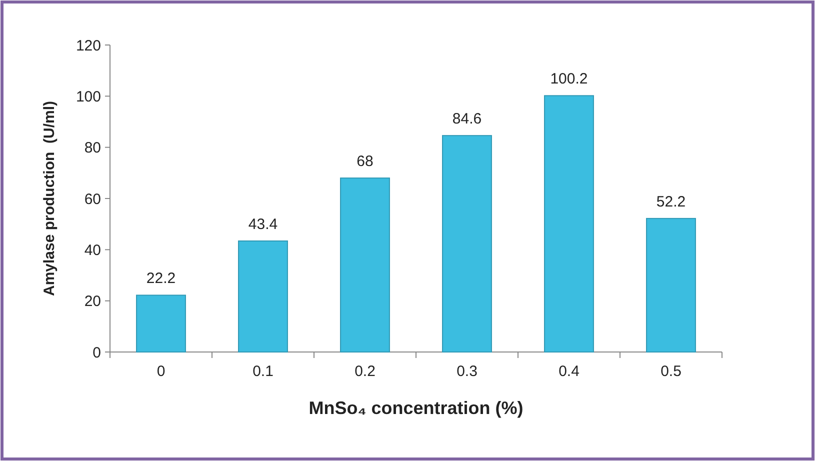 The height and width of the screenshot is (461, 815). What do you see at coordinates (161, 371) in the screenshot?
I see `x-tick-label: 0` at bounding box center [161, 371].